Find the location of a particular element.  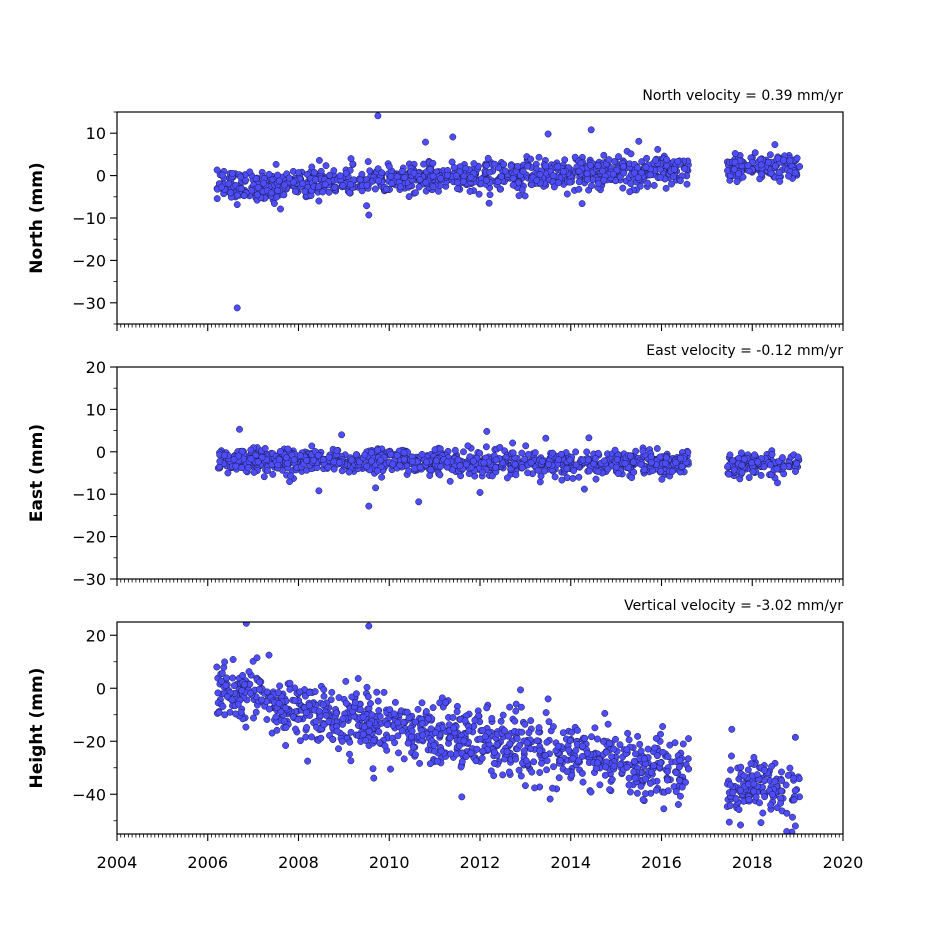

scatter-points-height is located at coordinates (508, 728).